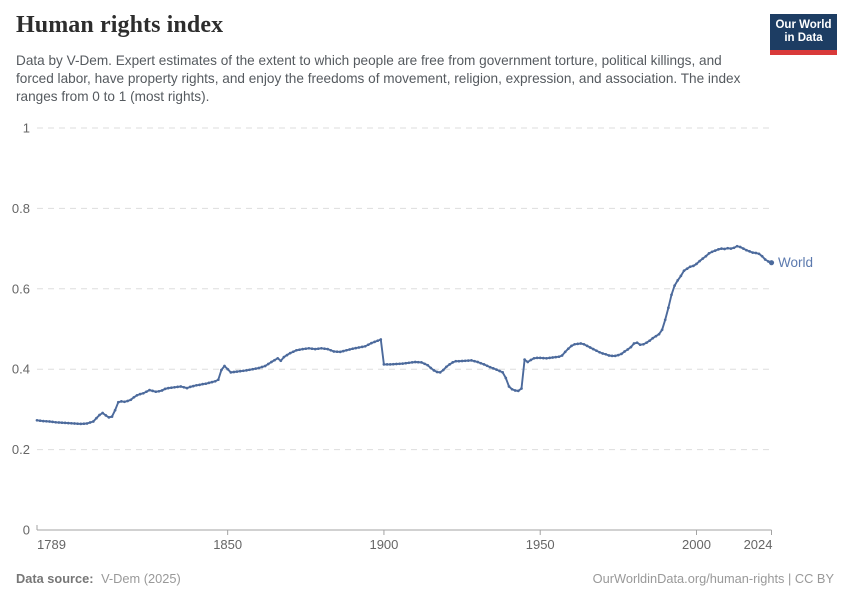 The width and height of the screenshot is (850, 600). Describe the element at coordinates (540, 544) in the screenshot. I see `x-tick-label: 1950` at that location.